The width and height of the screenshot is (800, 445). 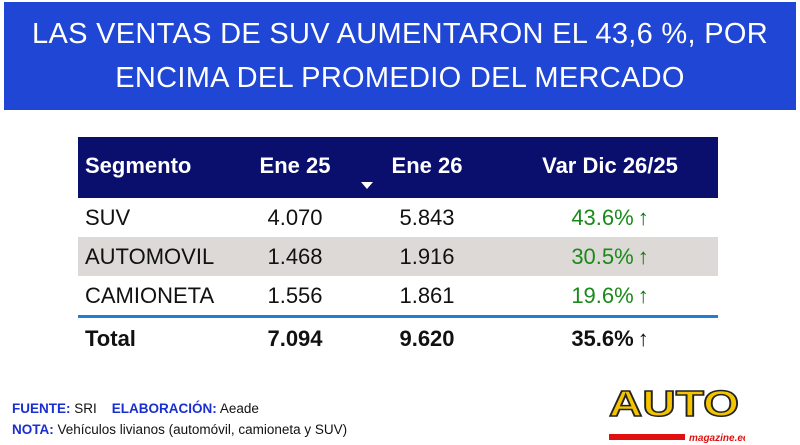 I want to click on svg-text: magazine.ec, so click(x=717, y=438).